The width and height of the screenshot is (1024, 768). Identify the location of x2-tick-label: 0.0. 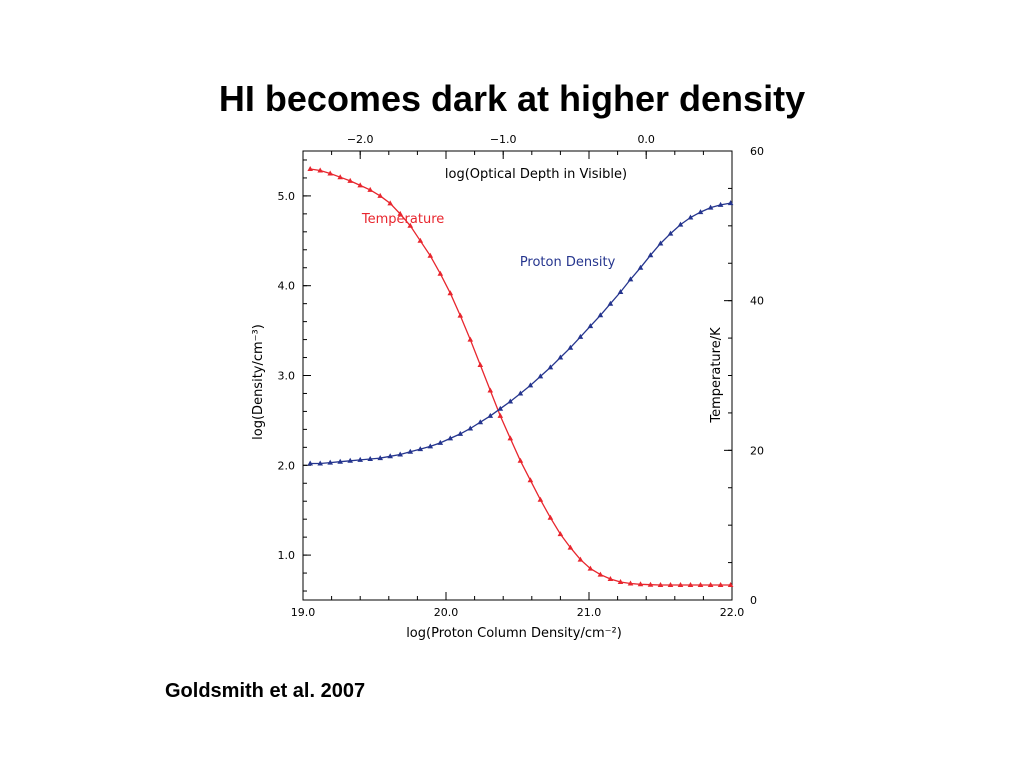
(646, 139).